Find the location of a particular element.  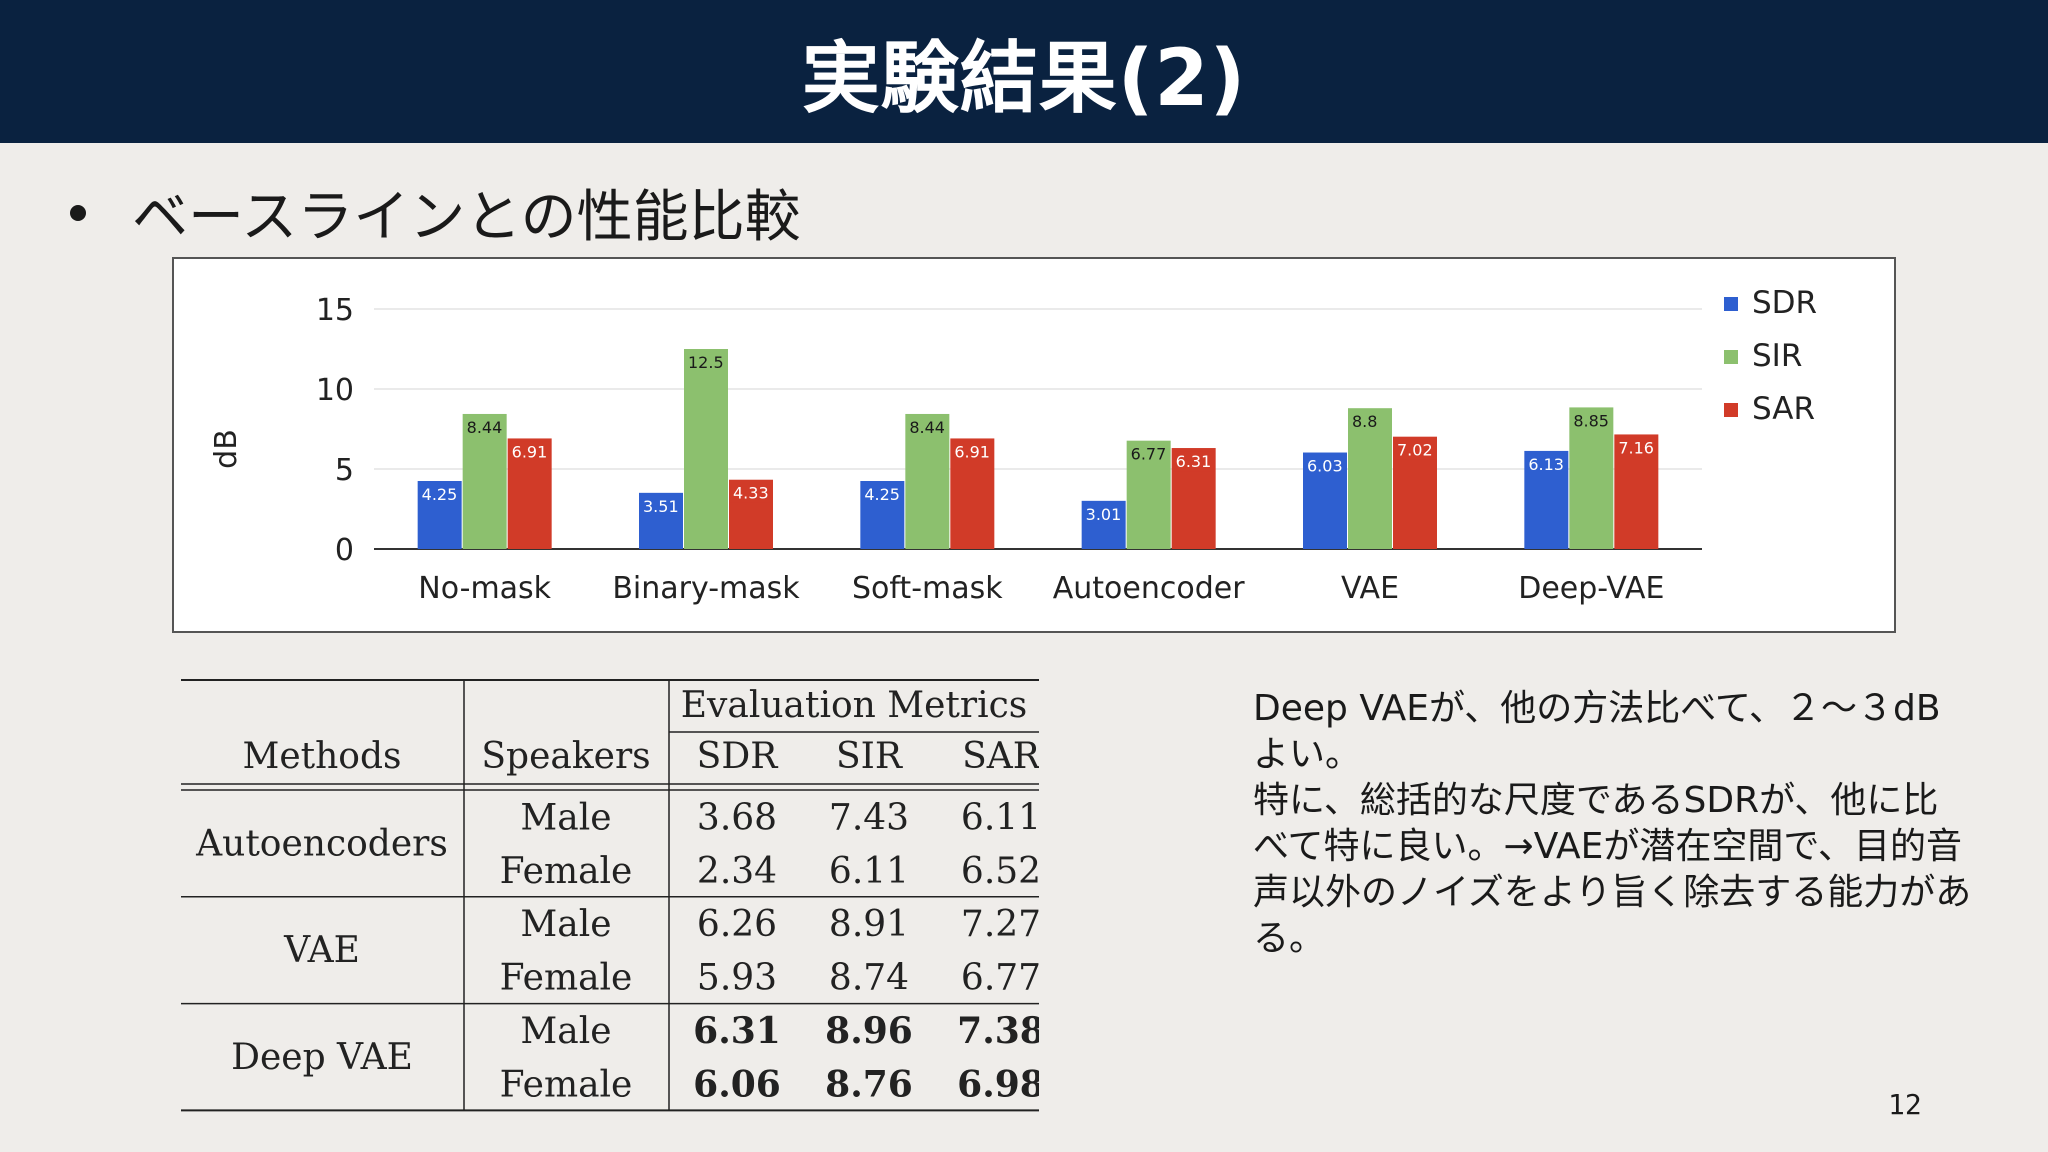

cell-value: 7.43 is located at coordinates (869, 817).